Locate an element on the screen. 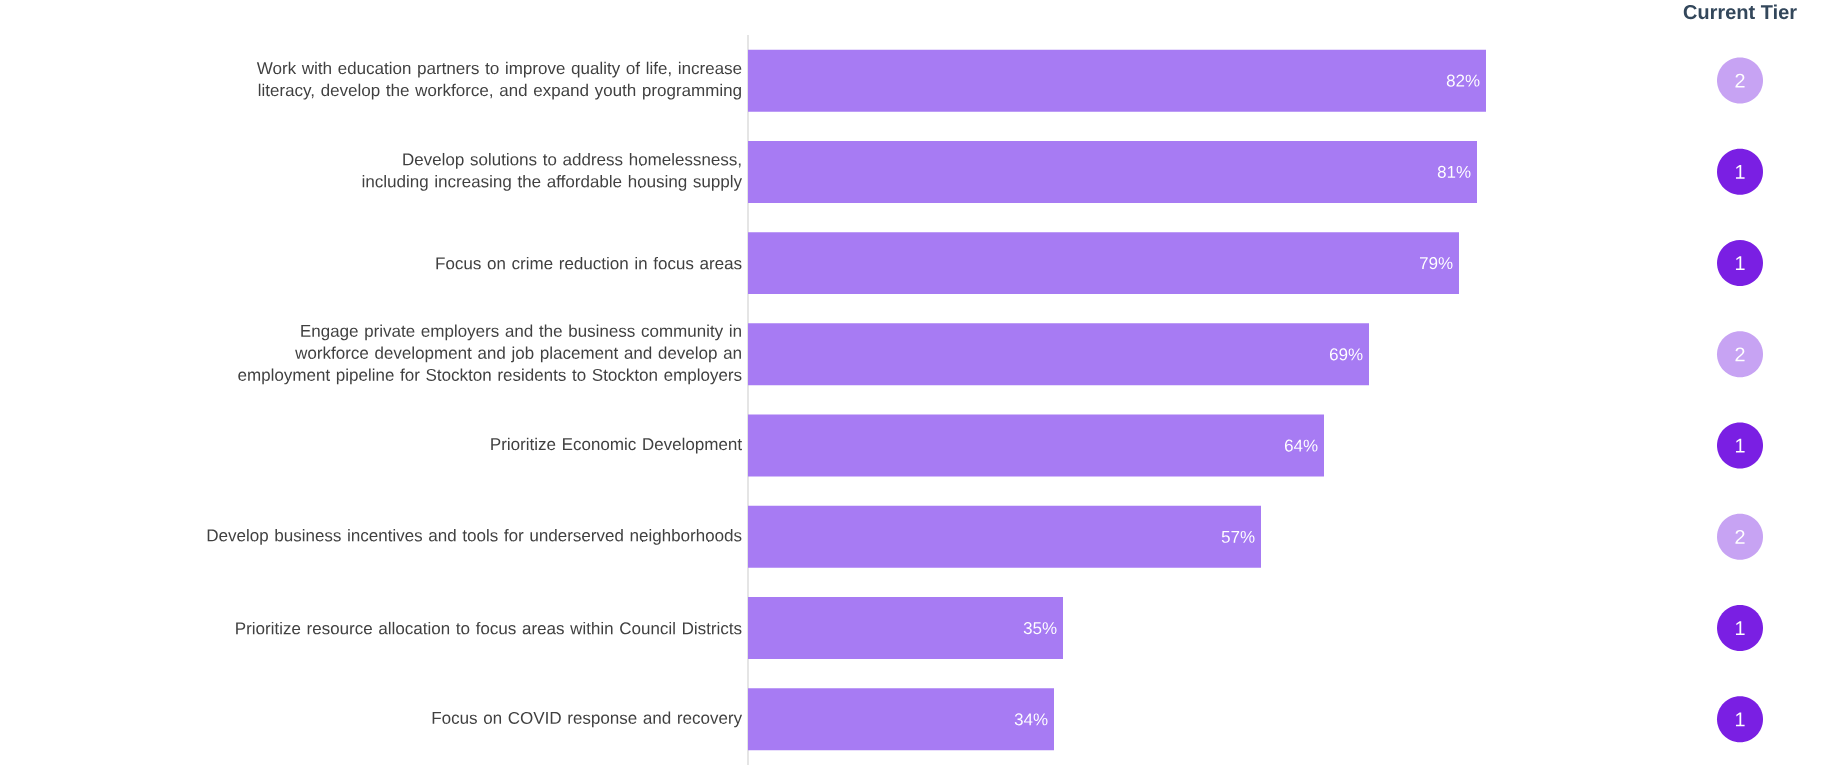  y-tick-label: Work with education partners to improve quality of life, increase literacy, develop the workforce, and expand youth programming is located at coordinates (499, 80).